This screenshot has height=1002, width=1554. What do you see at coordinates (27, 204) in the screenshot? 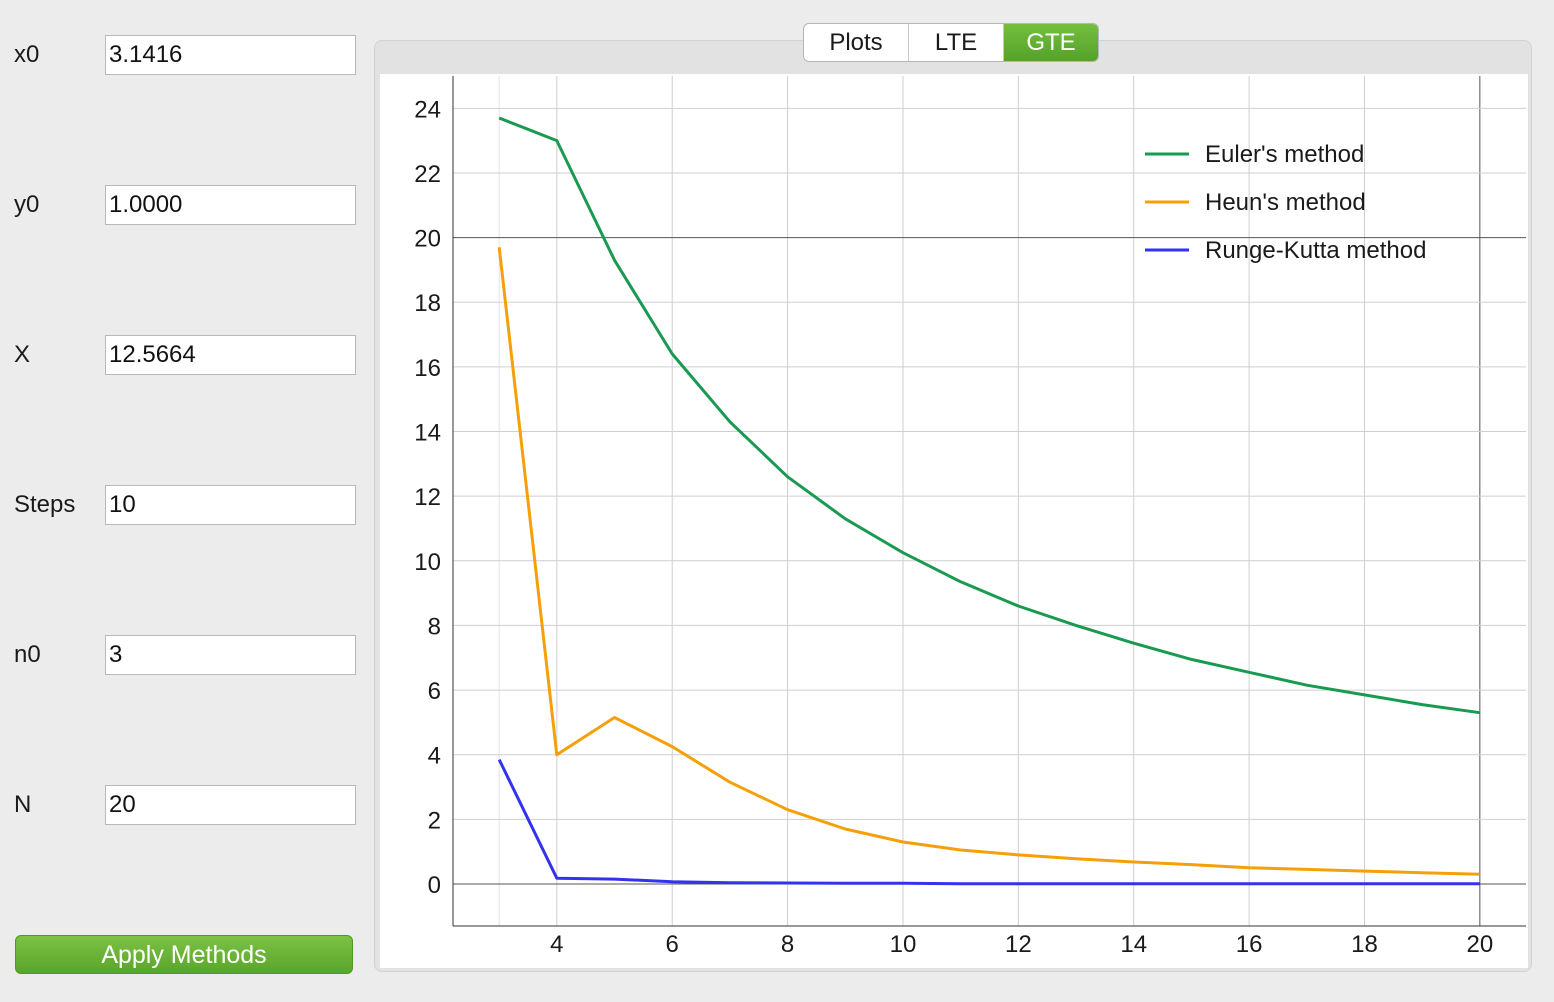
I see `y0-label: y0` at bounding box center [27, 204].